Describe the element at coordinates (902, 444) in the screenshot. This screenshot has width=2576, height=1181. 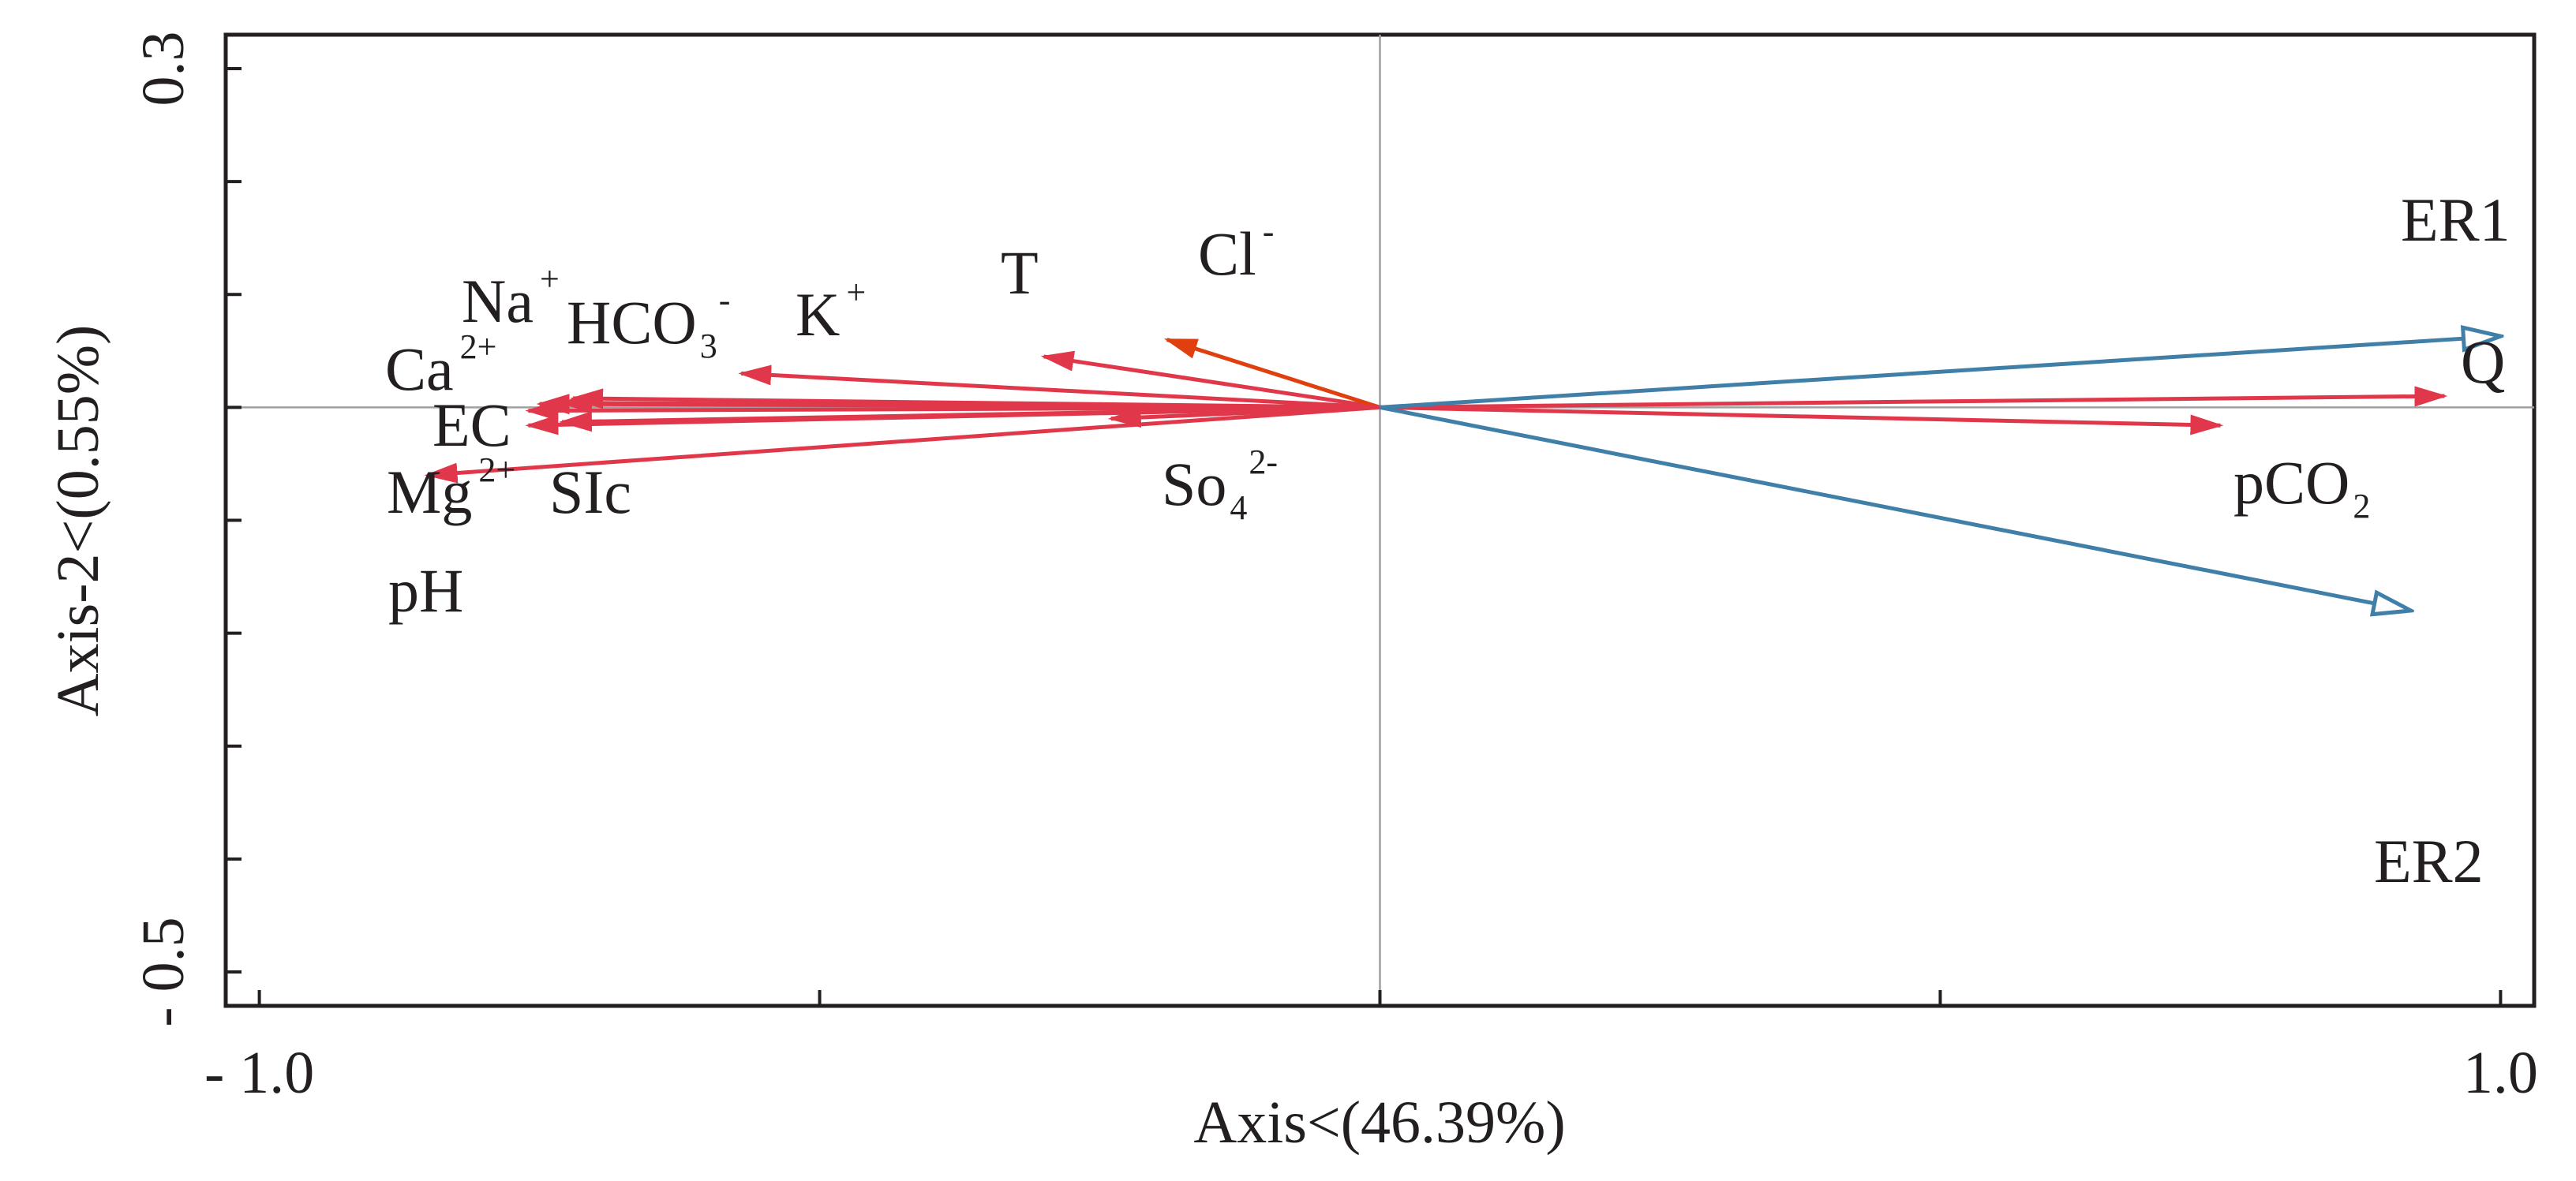
I see `arrow-ph` at that location.